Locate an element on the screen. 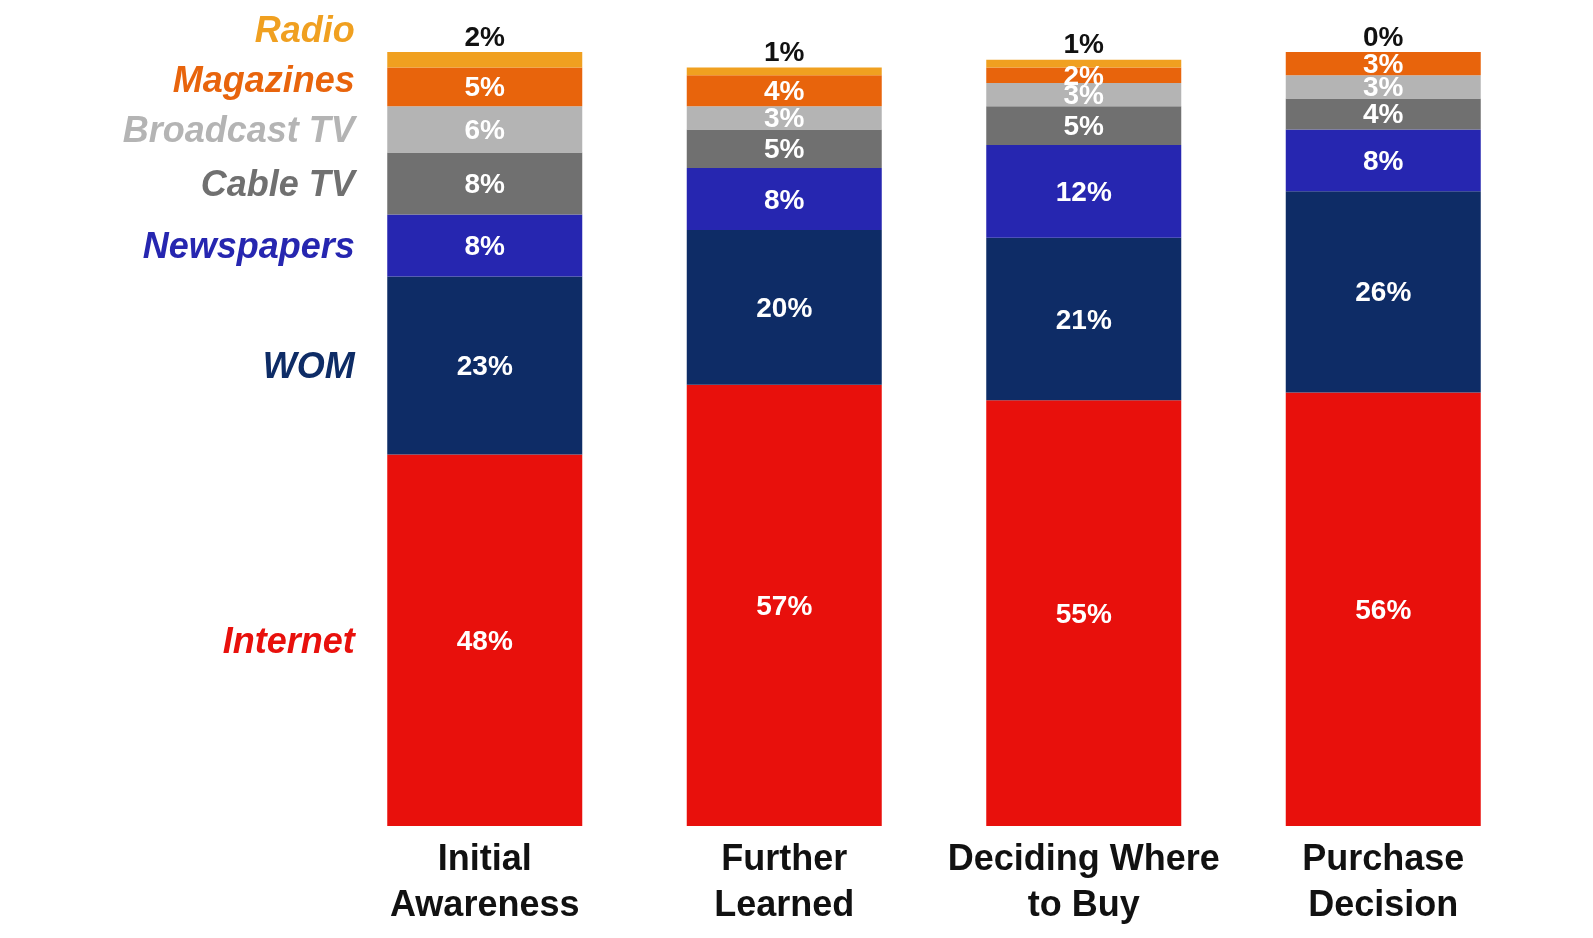 The image size is (1593, 938). series-label: Broadcast TV is located at coordinates (240, 129).